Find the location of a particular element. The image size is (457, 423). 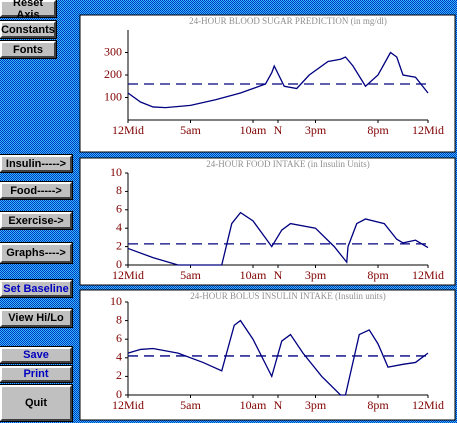

graphs-button: Graphs----> is located at coordinates (36, 253).